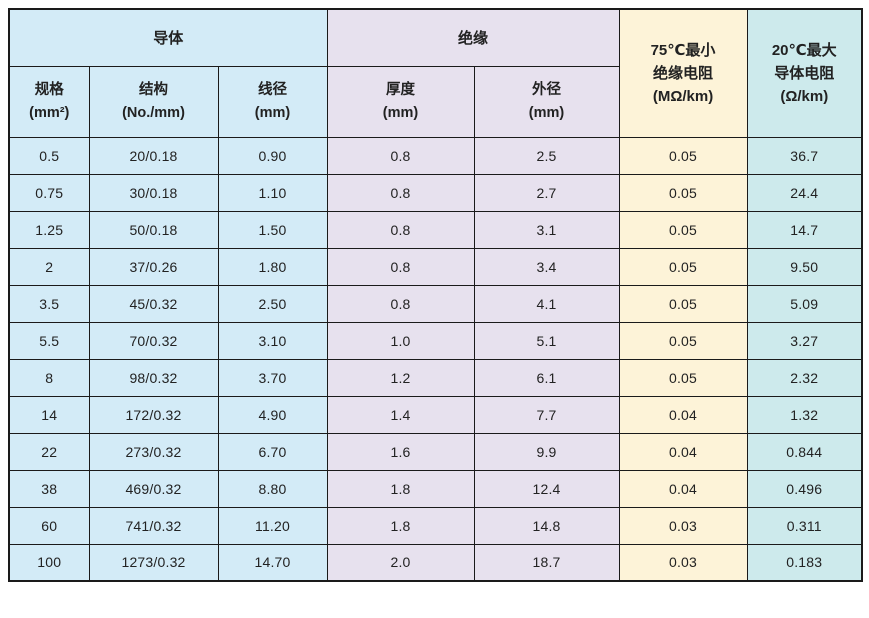 Image resolution: width=869 pixels, height=618 pixels. Describe the element at coordinates (272, 101) in the screenshot. I see `header-col-wire-diameter: 线径 (mm)` at that location.